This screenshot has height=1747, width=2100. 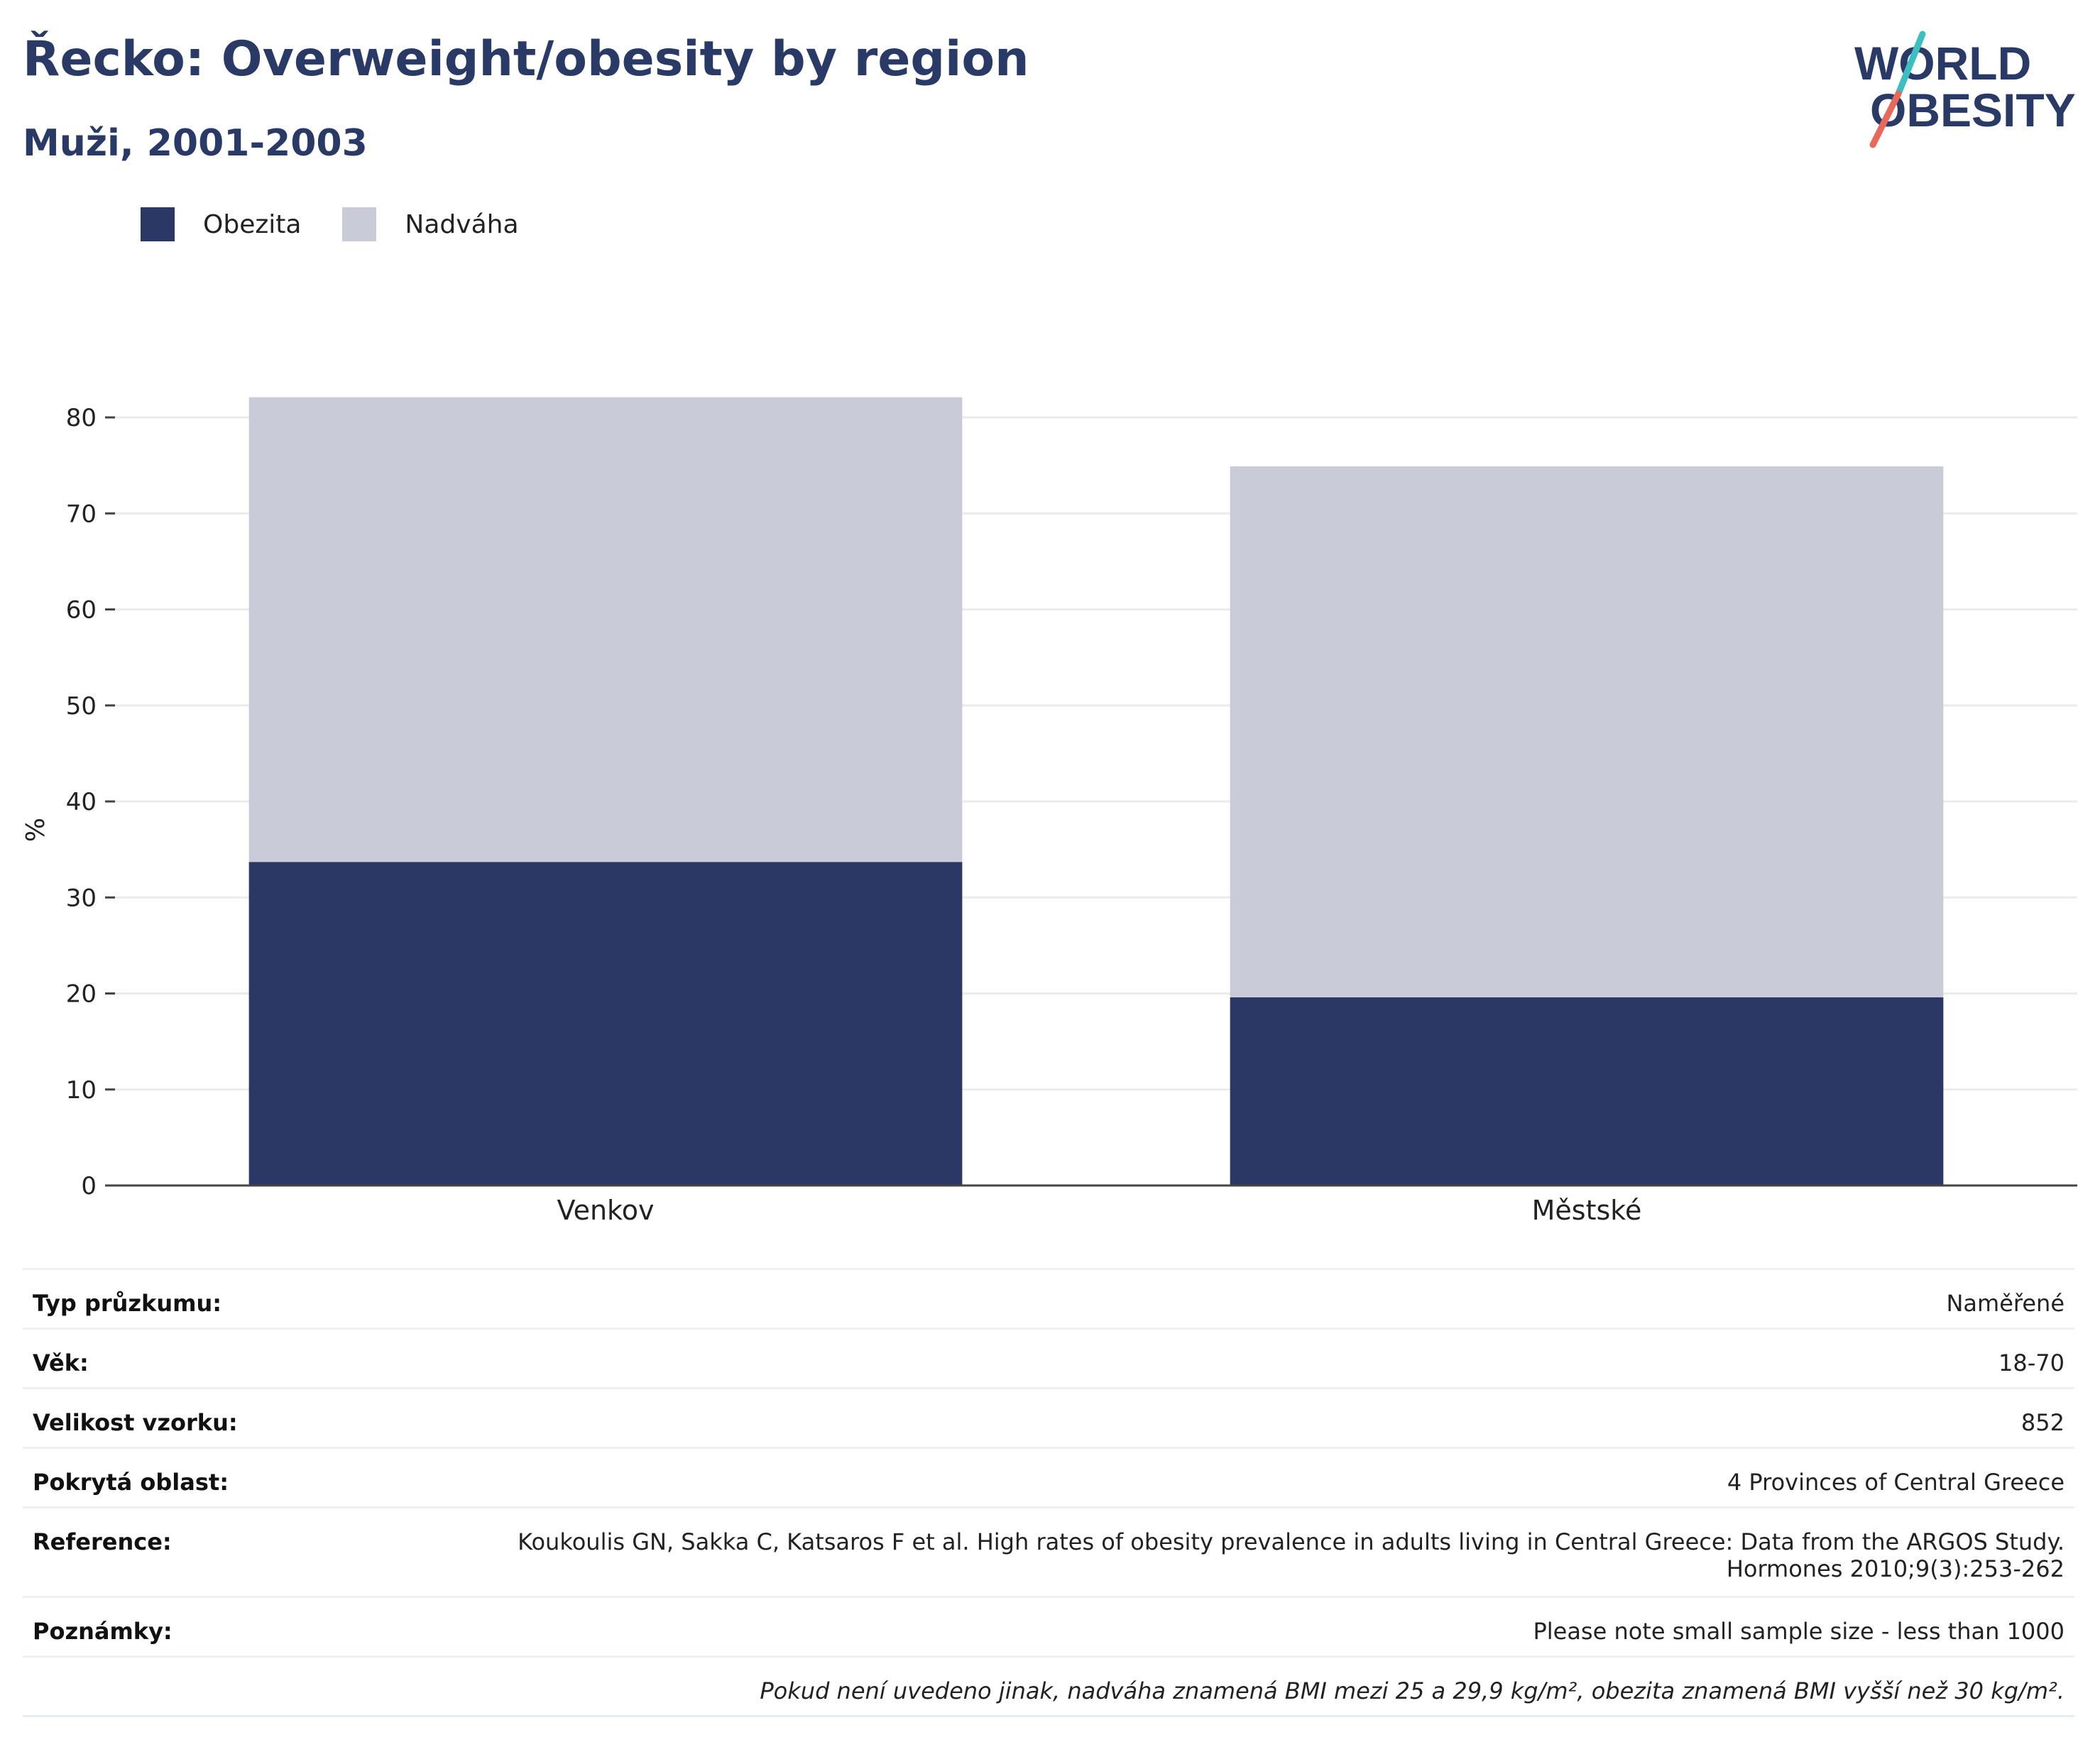 What do you see at coordinates (81, 418) in the screenshot?
I see `y-tick-label: 80` at bounding box center [81, 418].